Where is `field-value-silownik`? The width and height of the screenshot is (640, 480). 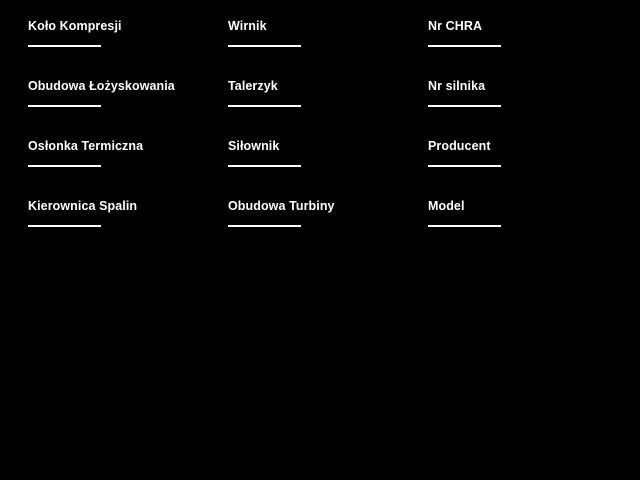
field-value-silownik is located at coordinates (264, 158).